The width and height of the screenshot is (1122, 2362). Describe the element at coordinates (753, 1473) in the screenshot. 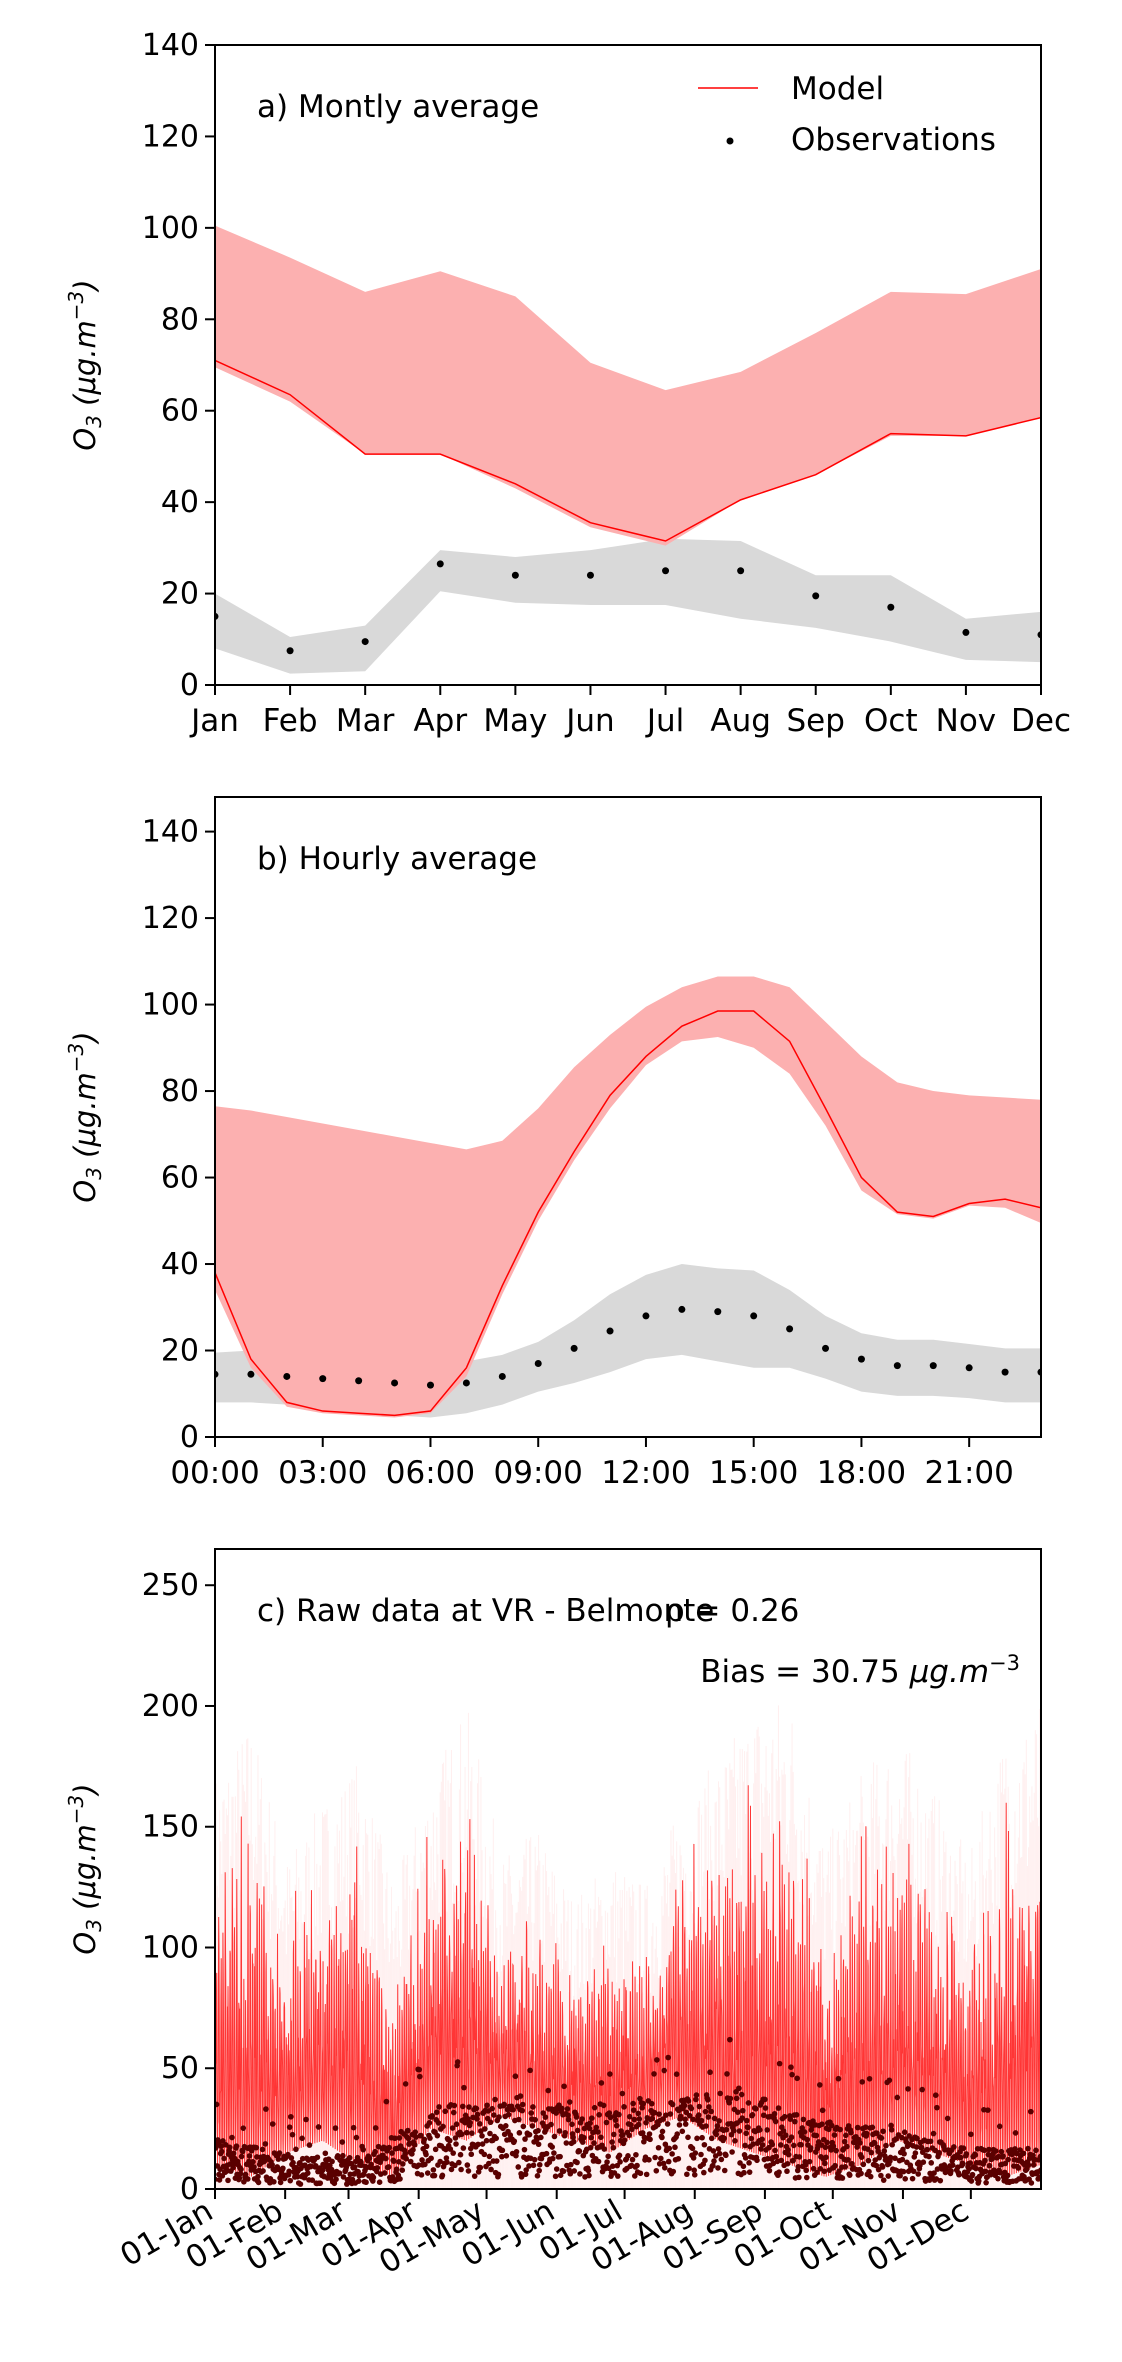

I see `x-tick-label: 15:00` at that location.